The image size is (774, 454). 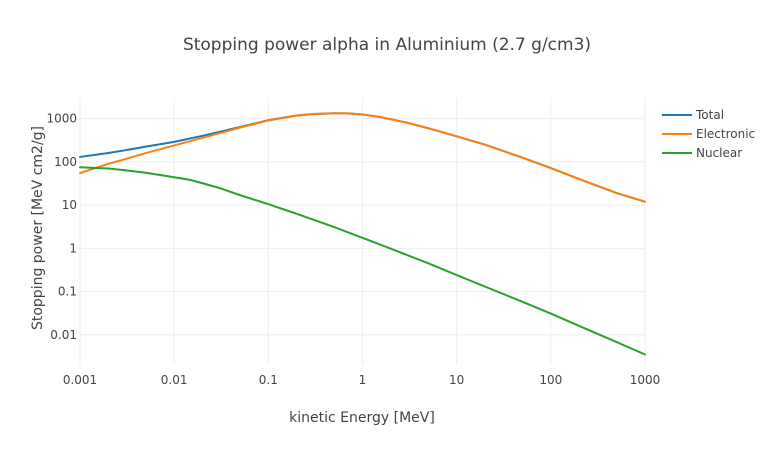 What do you see at coordinates (73, 248) in the screenshot?
I see `y-tick-label: 1` at bounding box center [73, 248].